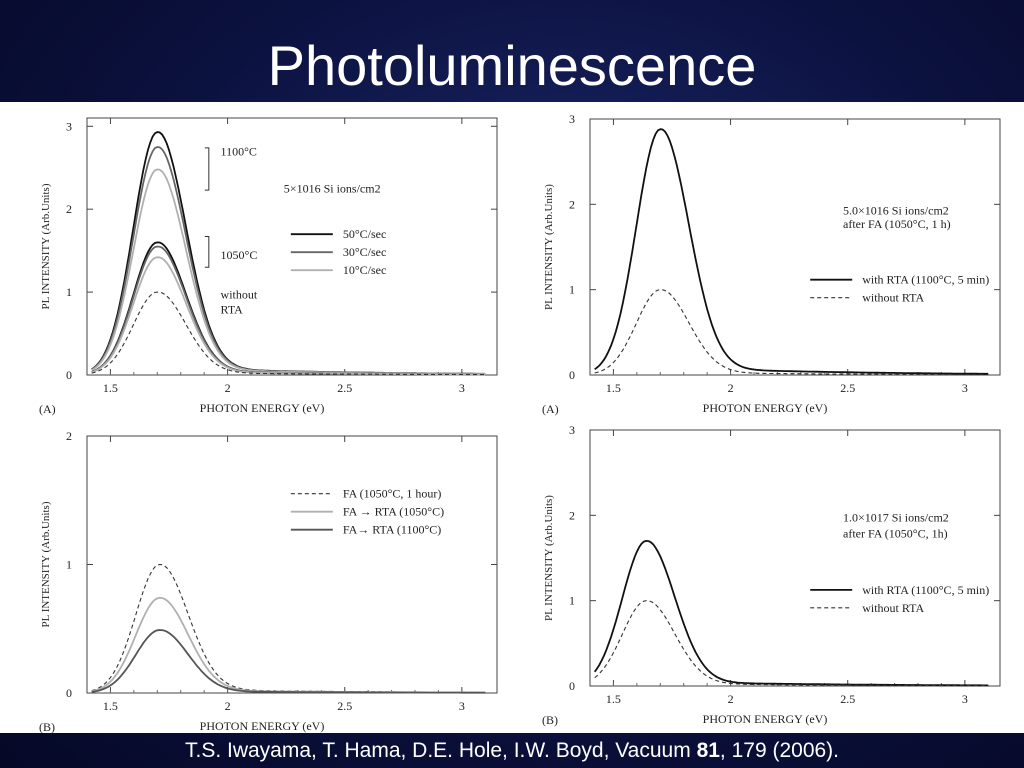  I want to click on annotation: without, so click(239, 295).